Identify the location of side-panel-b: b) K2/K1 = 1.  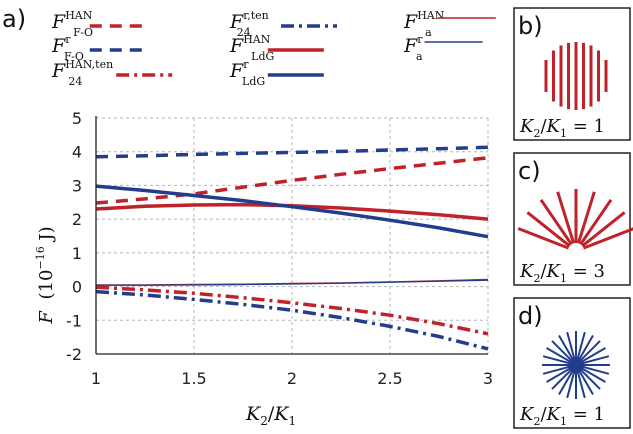
(572, 74).